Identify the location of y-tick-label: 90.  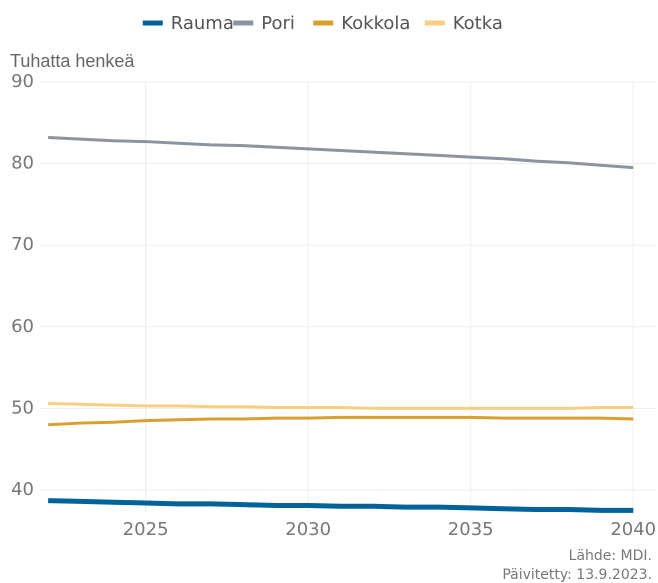
(22, 81).